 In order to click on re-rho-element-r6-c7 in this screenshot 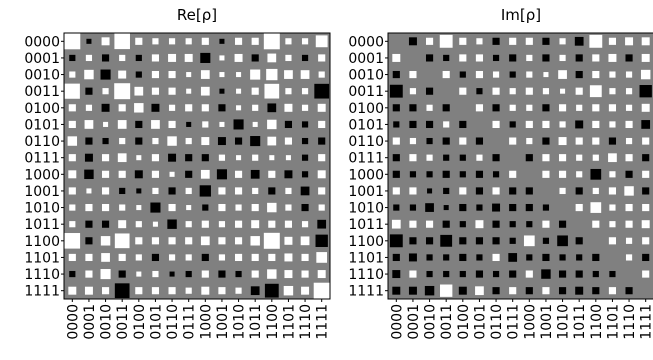, I will do `click(189, 141)`.